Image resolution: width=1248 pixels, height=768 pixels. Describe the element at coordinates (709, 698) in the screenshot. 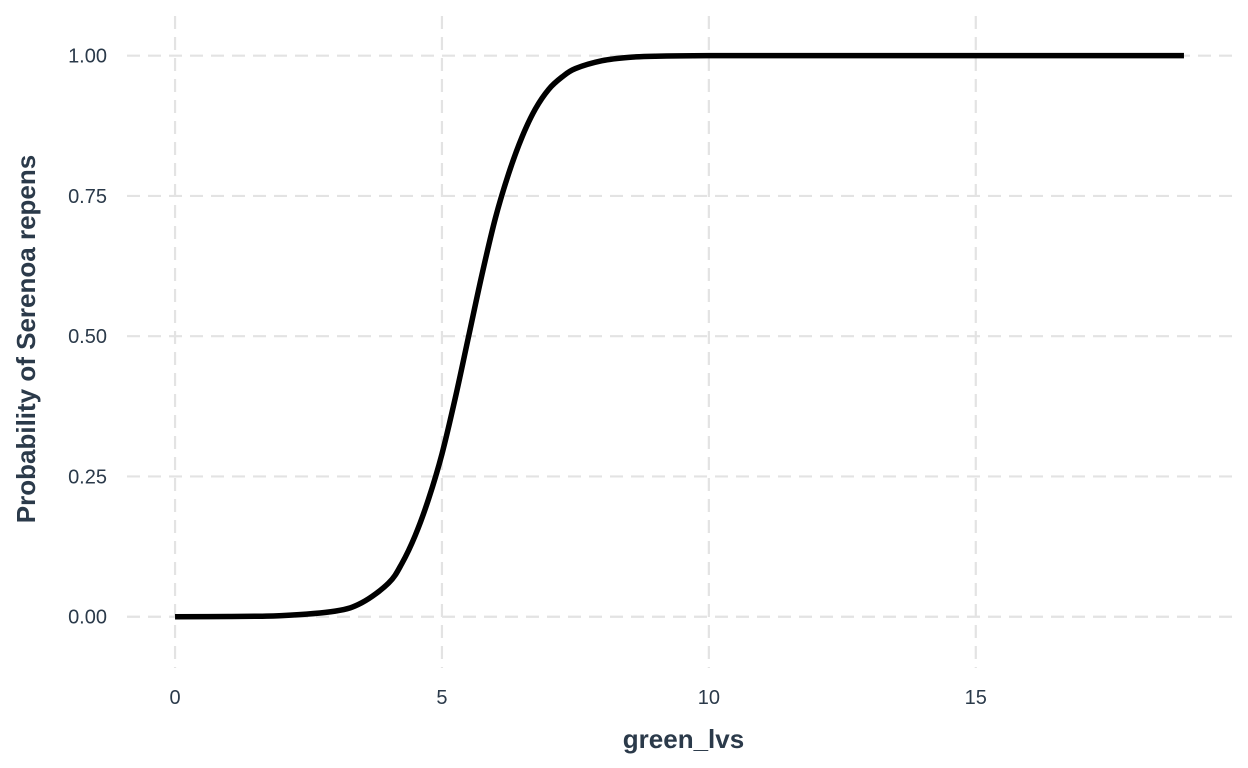

I see `x-tick-label: 10` at that location.